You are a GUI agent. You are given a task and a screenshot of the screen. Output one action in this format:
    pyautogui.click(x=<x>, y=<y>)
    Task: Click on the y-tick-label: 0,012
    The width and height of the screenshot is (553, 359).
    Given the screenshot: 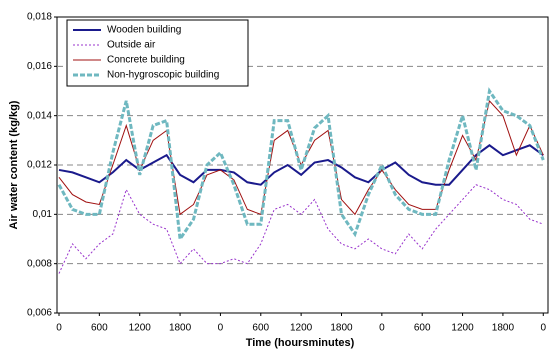 What is the action you would take?
    pyautogui.click(x=39, y=165)
    